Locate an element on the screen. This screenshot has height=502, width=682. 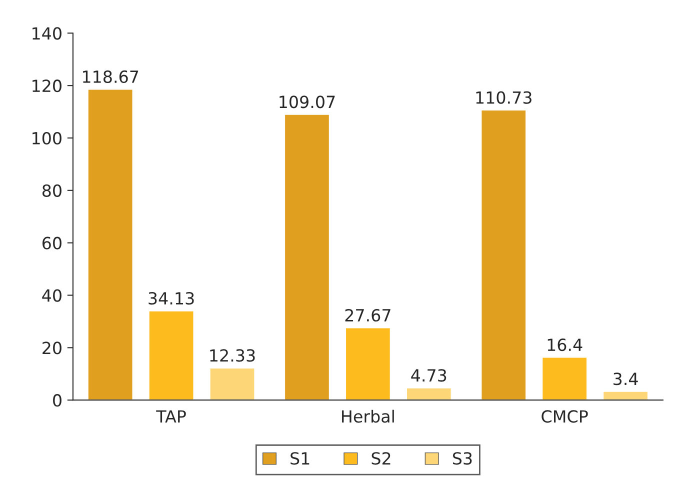
data-label: 16.4 is located at coordinates (565, 345).